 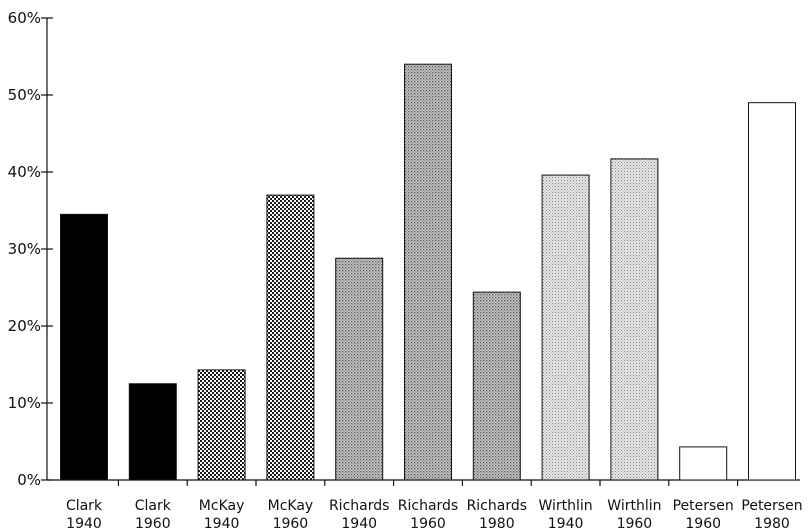 I want to click on y-tick-label: 30%, so click(x=24, y=249).